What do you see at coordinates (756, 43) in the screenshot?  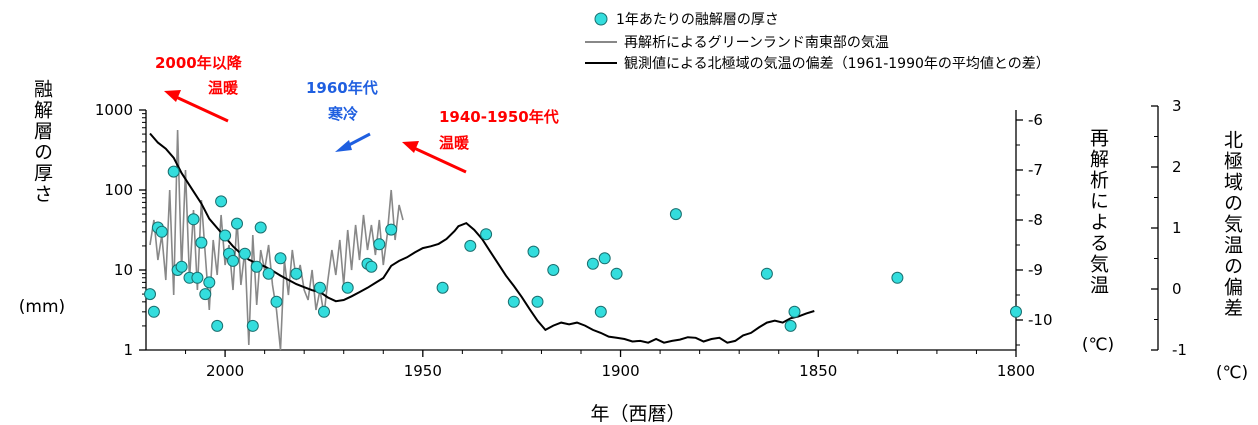 I see `legend-label-reanalysis: 再解析によるグリーンランド南東部の気温` at bounding box center [756, 43].